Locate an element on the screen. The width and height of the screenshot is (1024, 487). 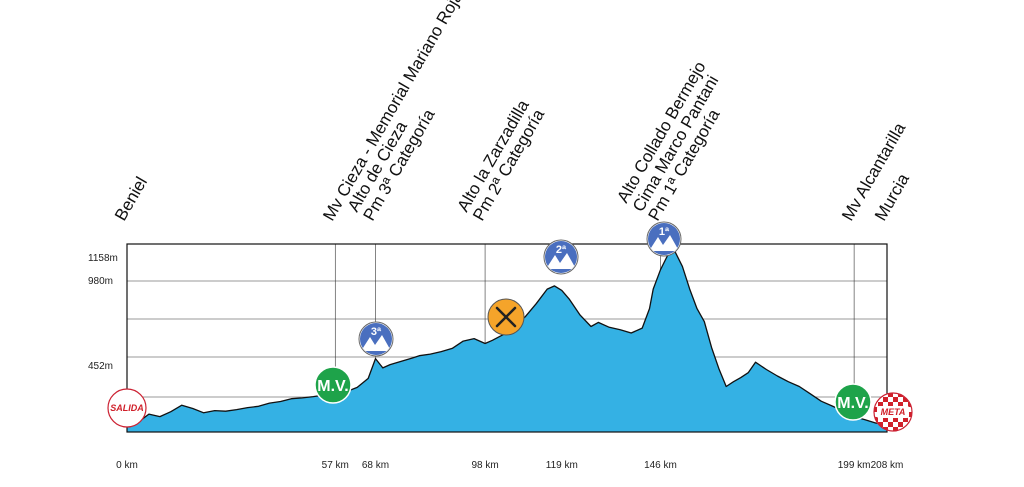
badge-label: SALIDA is located at coordinates (127, 408).